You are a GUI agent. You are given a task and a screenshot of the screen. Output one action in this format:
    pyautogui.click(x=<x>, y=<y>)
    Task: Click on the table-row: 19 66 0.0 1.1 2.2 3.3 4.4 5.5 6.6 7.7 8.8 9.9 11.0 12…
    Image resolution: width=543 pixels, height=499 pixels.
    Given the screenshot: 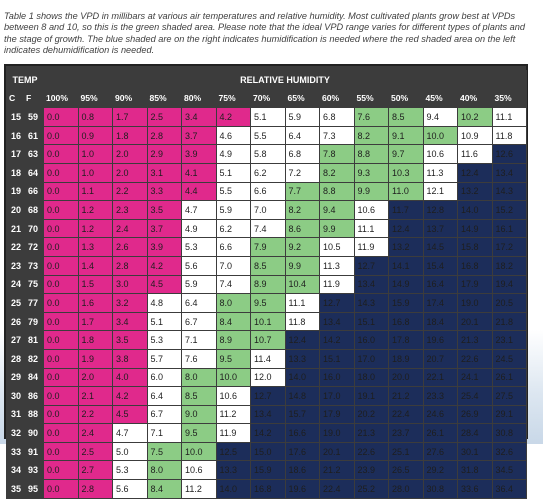 What is the action you would take?
    pyautogui.click(x=266, y=191)
    